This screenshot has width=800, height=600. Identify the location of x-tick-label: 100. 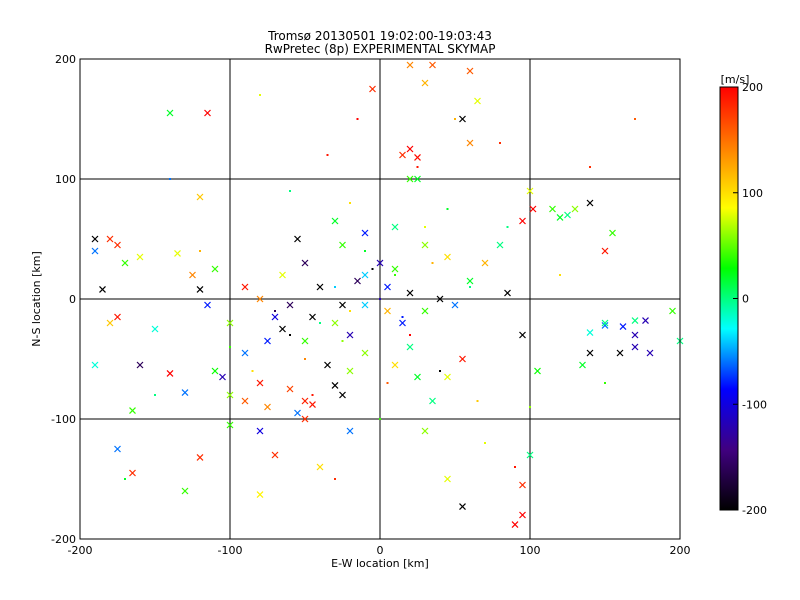
(530, 550).